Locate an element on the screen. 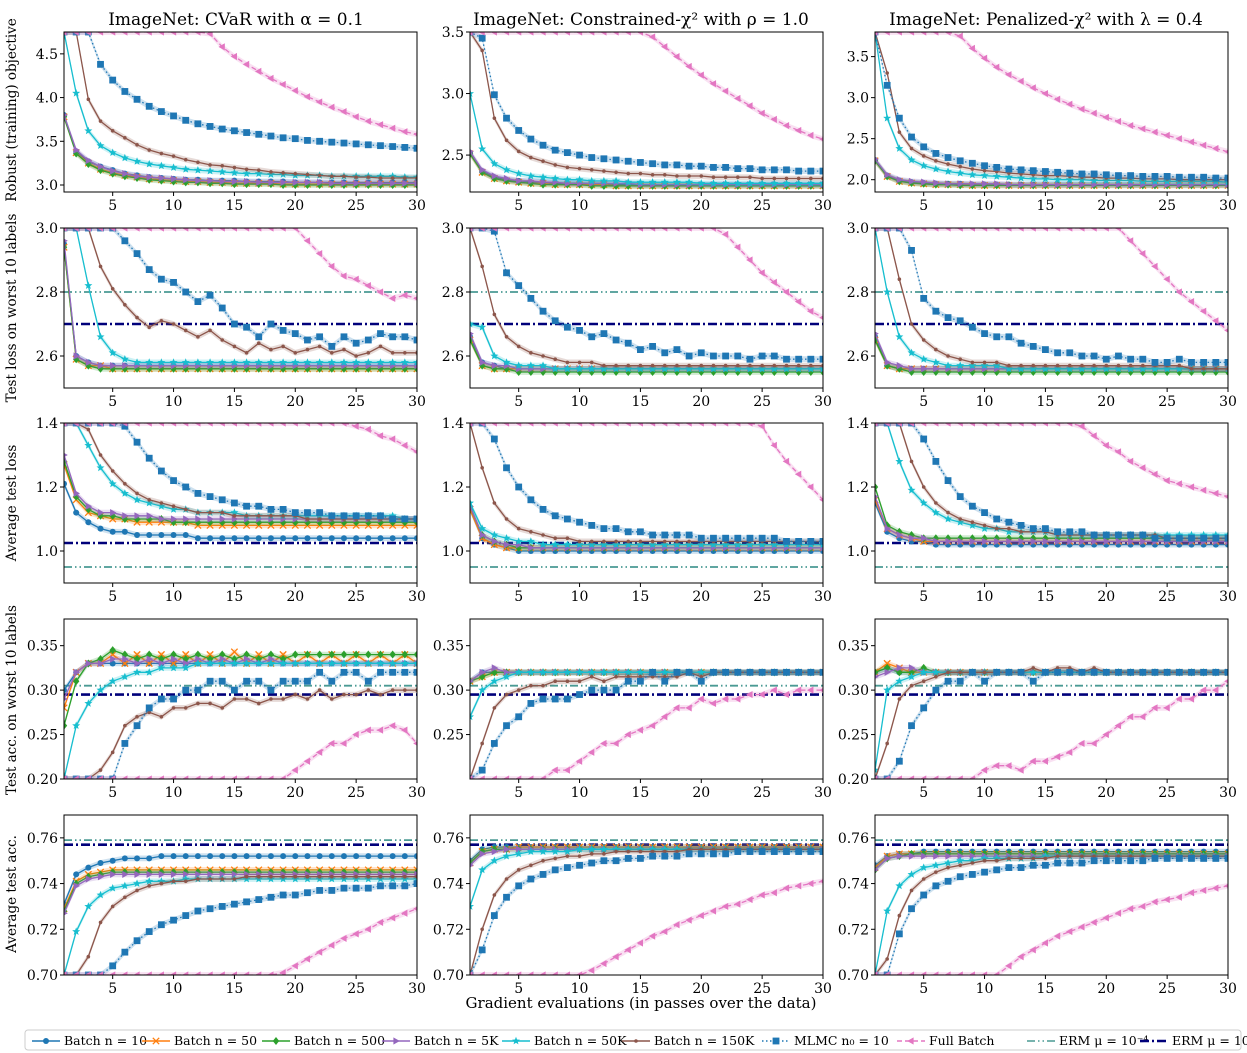 Image resolution: width=1247 pixels, height=1053 pixels. series-line is located at coordinates (1051, 92).